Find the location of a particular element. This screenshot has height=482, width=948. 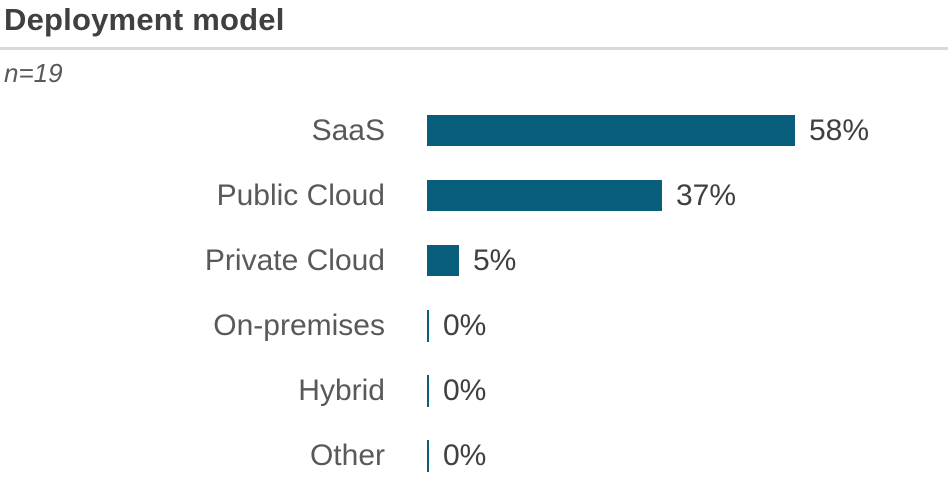

category-label: SaaS is located at coordinates (348, 130).